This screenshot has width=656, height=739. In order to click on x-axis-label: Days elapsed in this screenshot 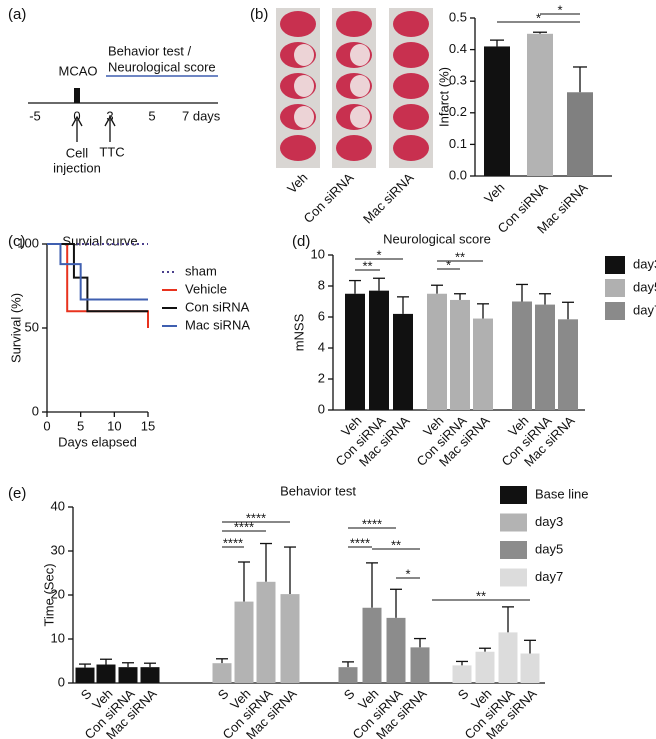, I will do `click(97, 441)`.